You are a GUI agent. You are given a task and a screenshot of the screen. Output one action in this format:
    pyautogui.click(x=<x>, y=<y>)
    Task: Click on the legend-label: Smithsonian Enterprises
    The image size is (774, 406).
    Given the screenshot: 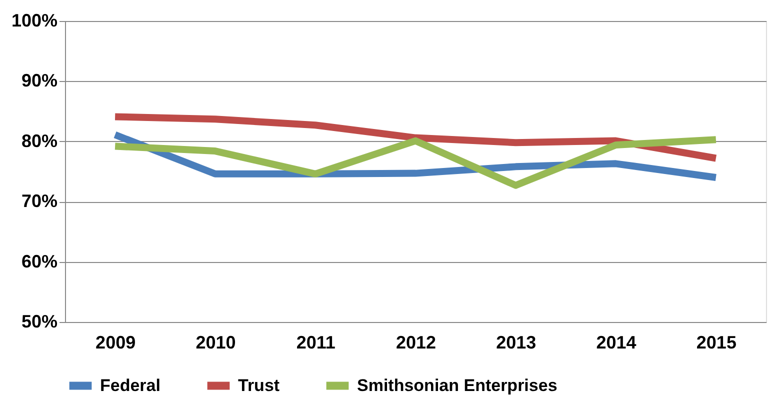 What is the action you would take?
    pyautogui.click(x=457, y=385)
    